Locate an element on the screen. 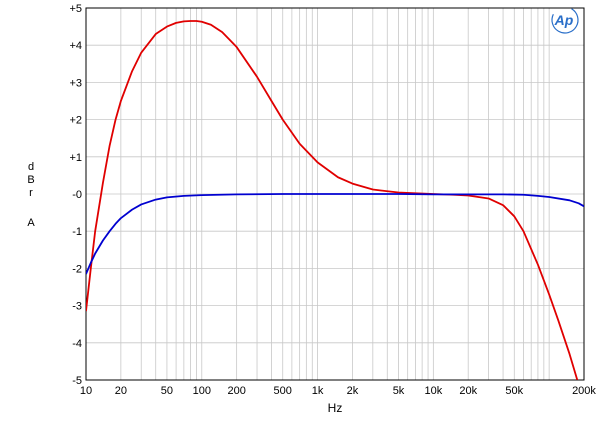  y-axis-label: dBr A is located at coordinates (31, 195).